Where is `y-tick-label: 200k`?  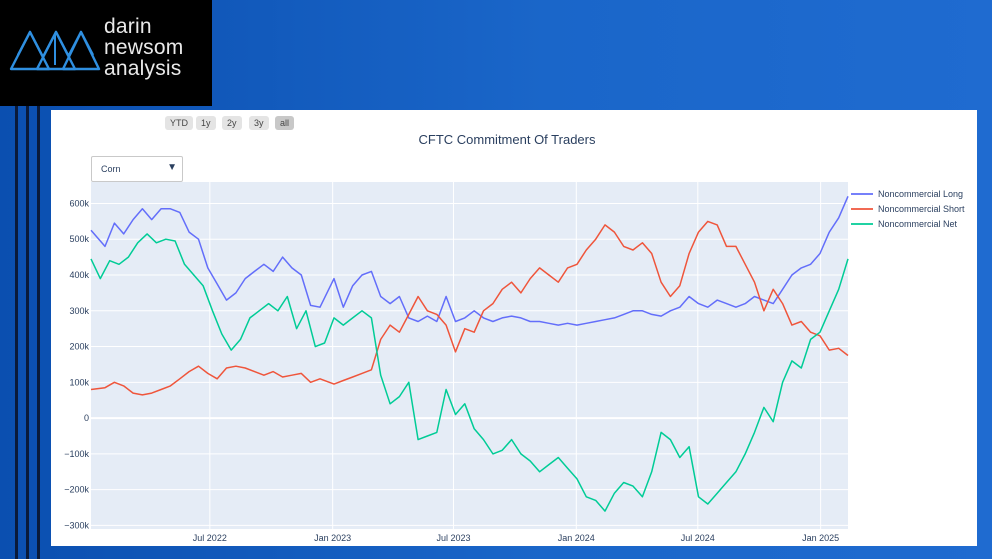 y-tick-label: 200k is located at coordinates (79, 347).